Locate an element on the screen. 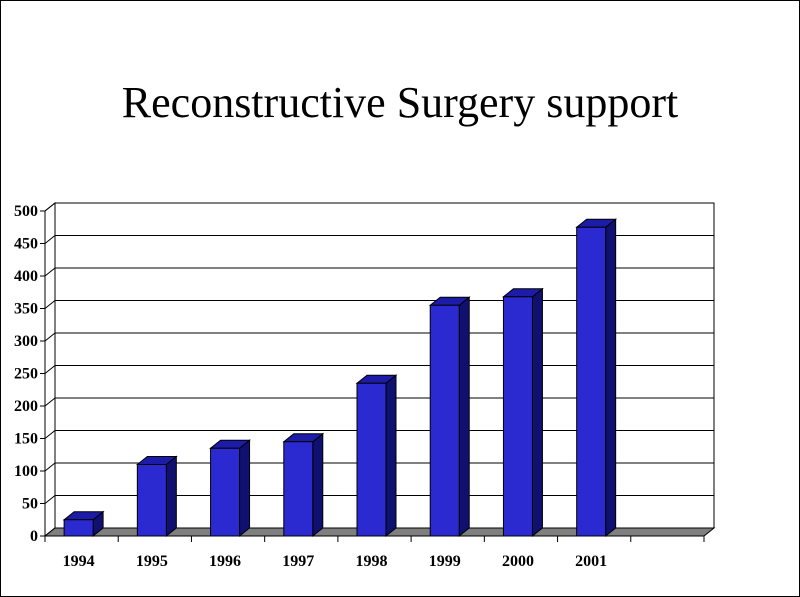  x-tick-label: 1997 is located at coordinates (298, 561).